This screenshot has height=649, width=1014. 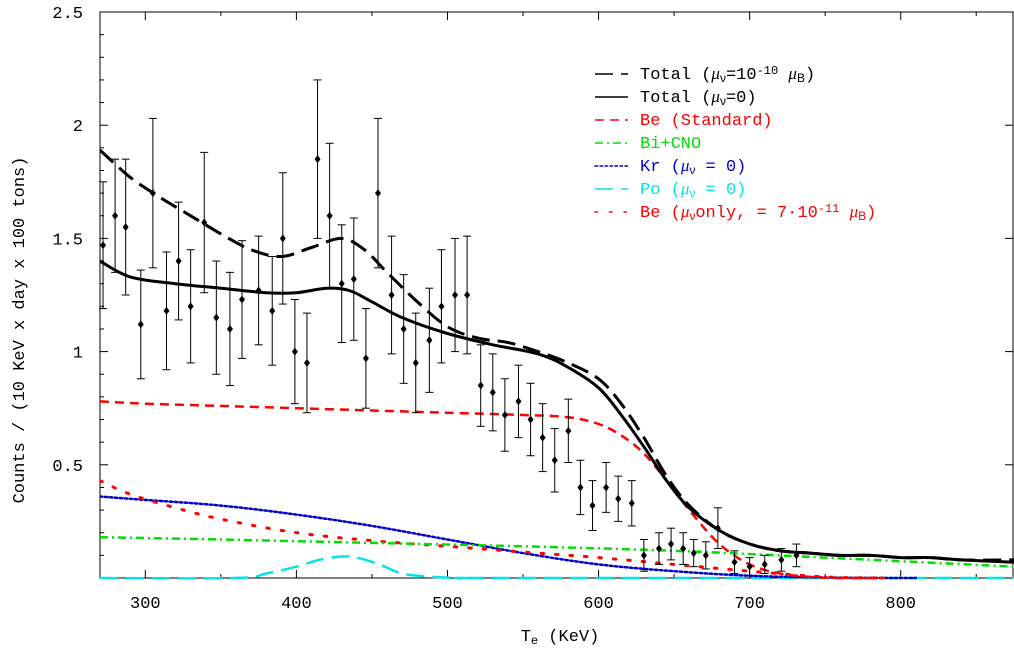 I want to click on x-tick-label: 300, so click(x=145, y=604).